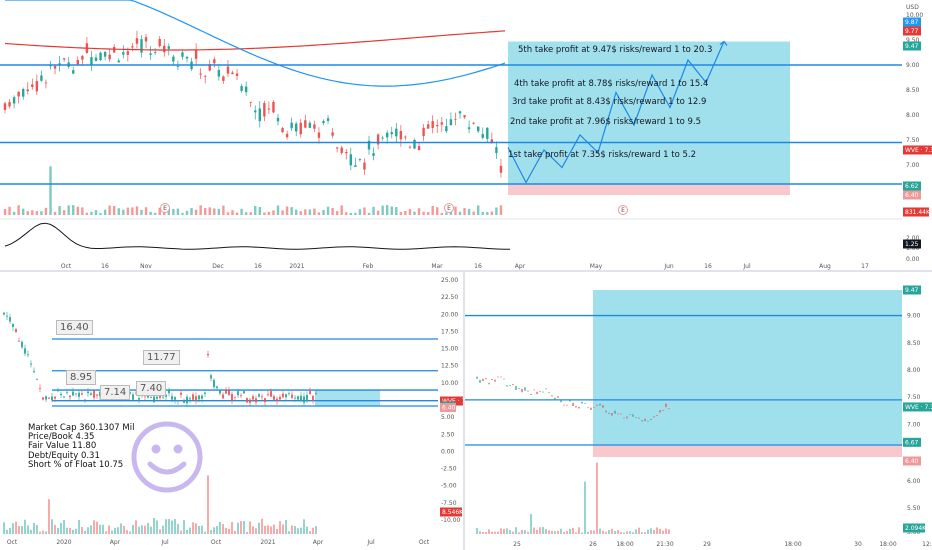 The height and width of the screenshot is (550, 932). I want to click on top-price-badge: 9.77, so click(912, 31).